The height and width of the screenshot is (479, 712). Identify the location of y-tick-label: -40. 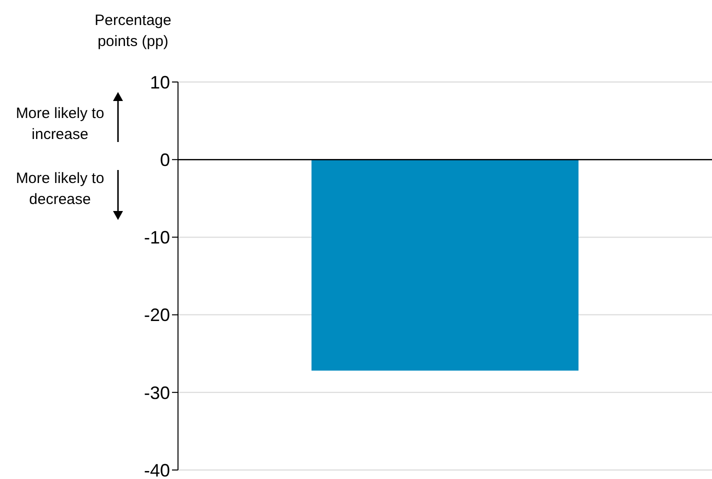
(157, 469).